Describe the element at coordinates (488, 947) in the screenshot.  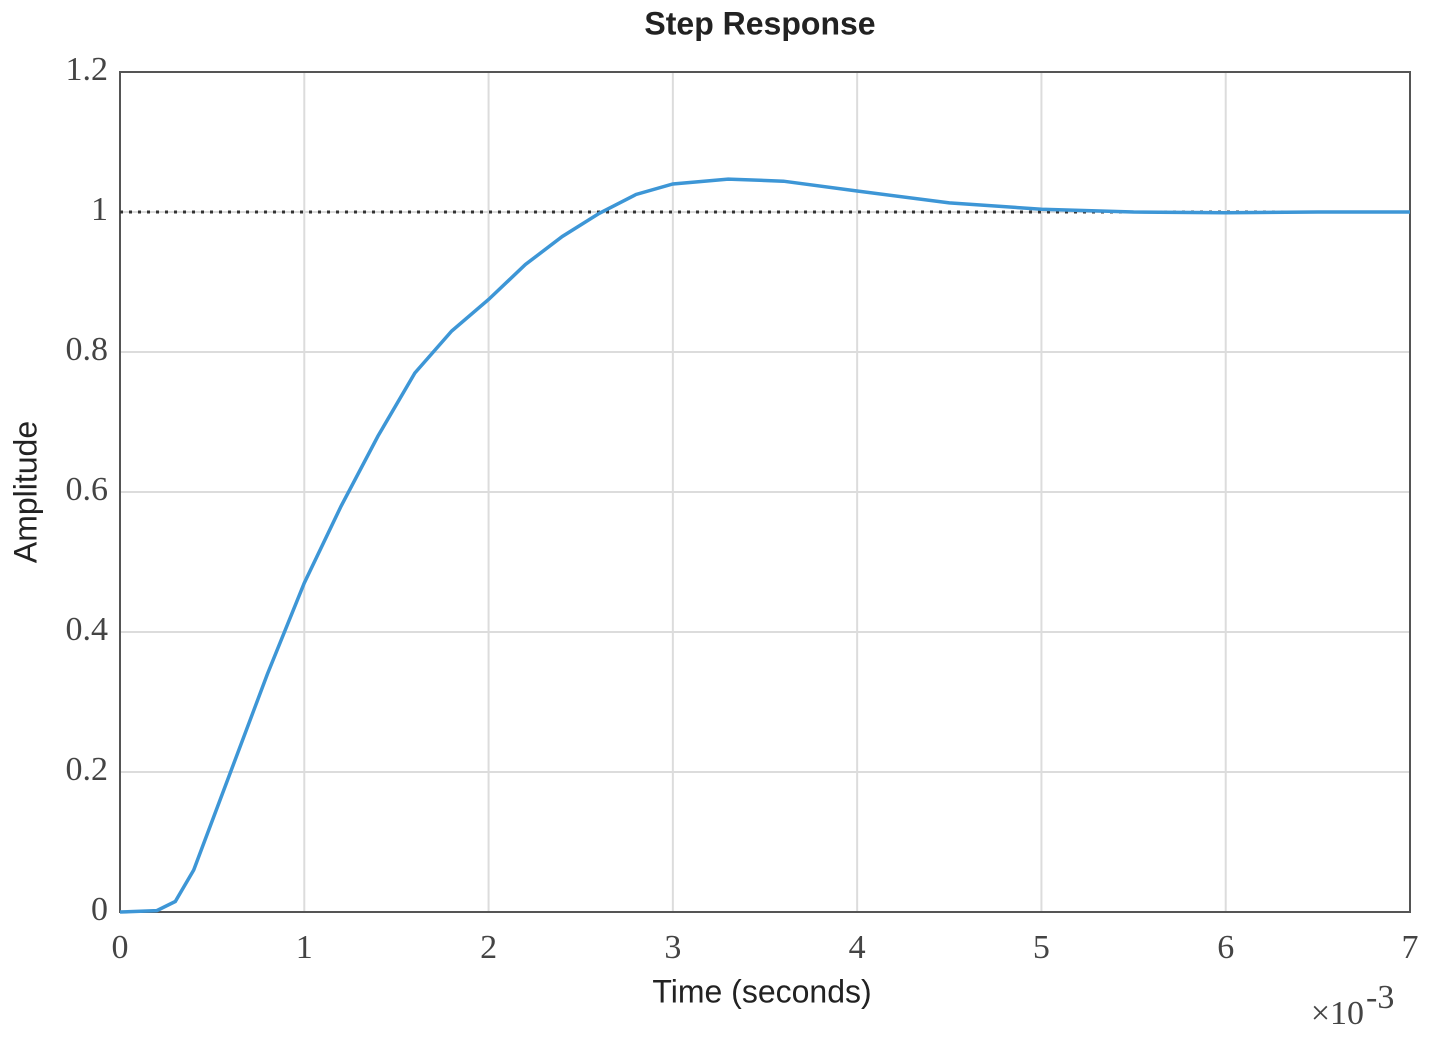
I see `x-tick-label: 2` at that location.